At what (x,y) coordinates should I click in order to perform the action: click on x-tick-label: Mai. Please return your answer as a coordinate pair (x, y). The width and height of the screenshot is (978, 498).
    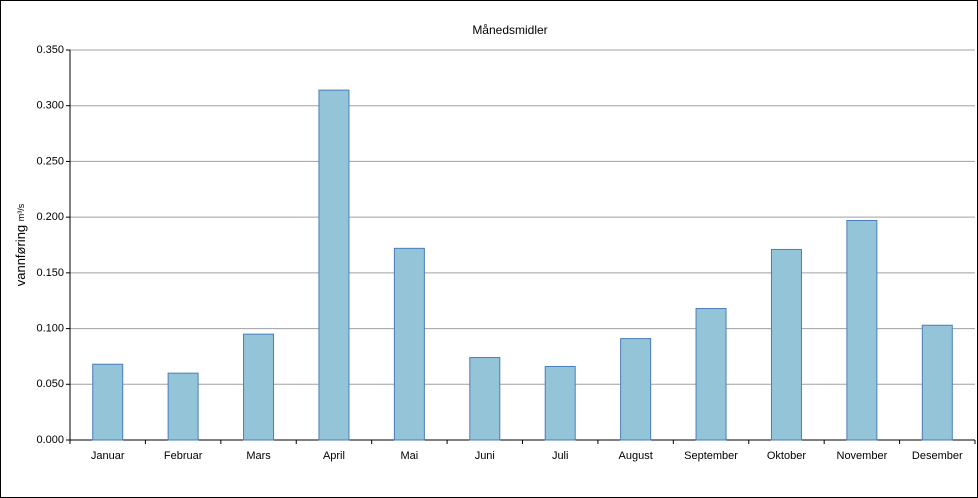
    Looking at the image, I should click on (410, 456).